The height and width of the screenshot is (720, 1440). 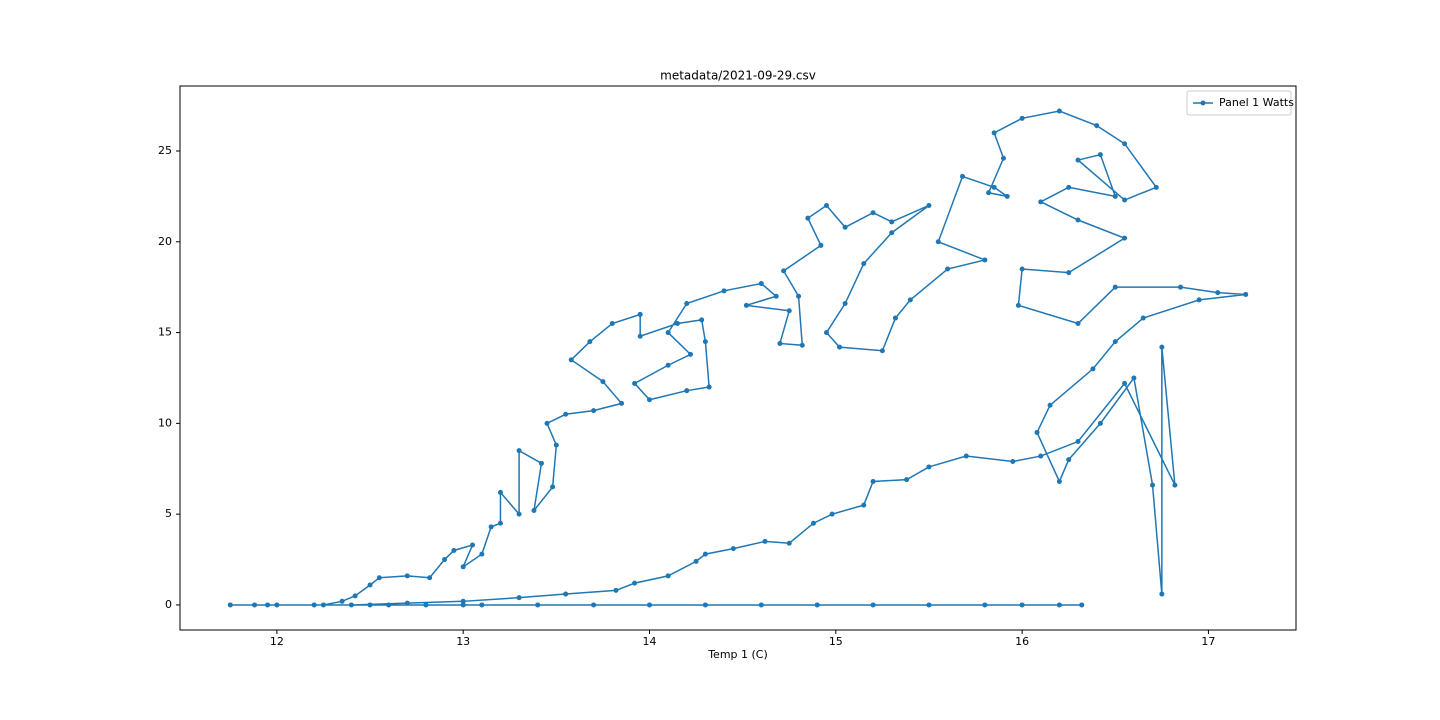 What do you see at coordinates (165, 150) in the screenshot?
I see `y-tick-label: 25` at bounding box center [165, 150].